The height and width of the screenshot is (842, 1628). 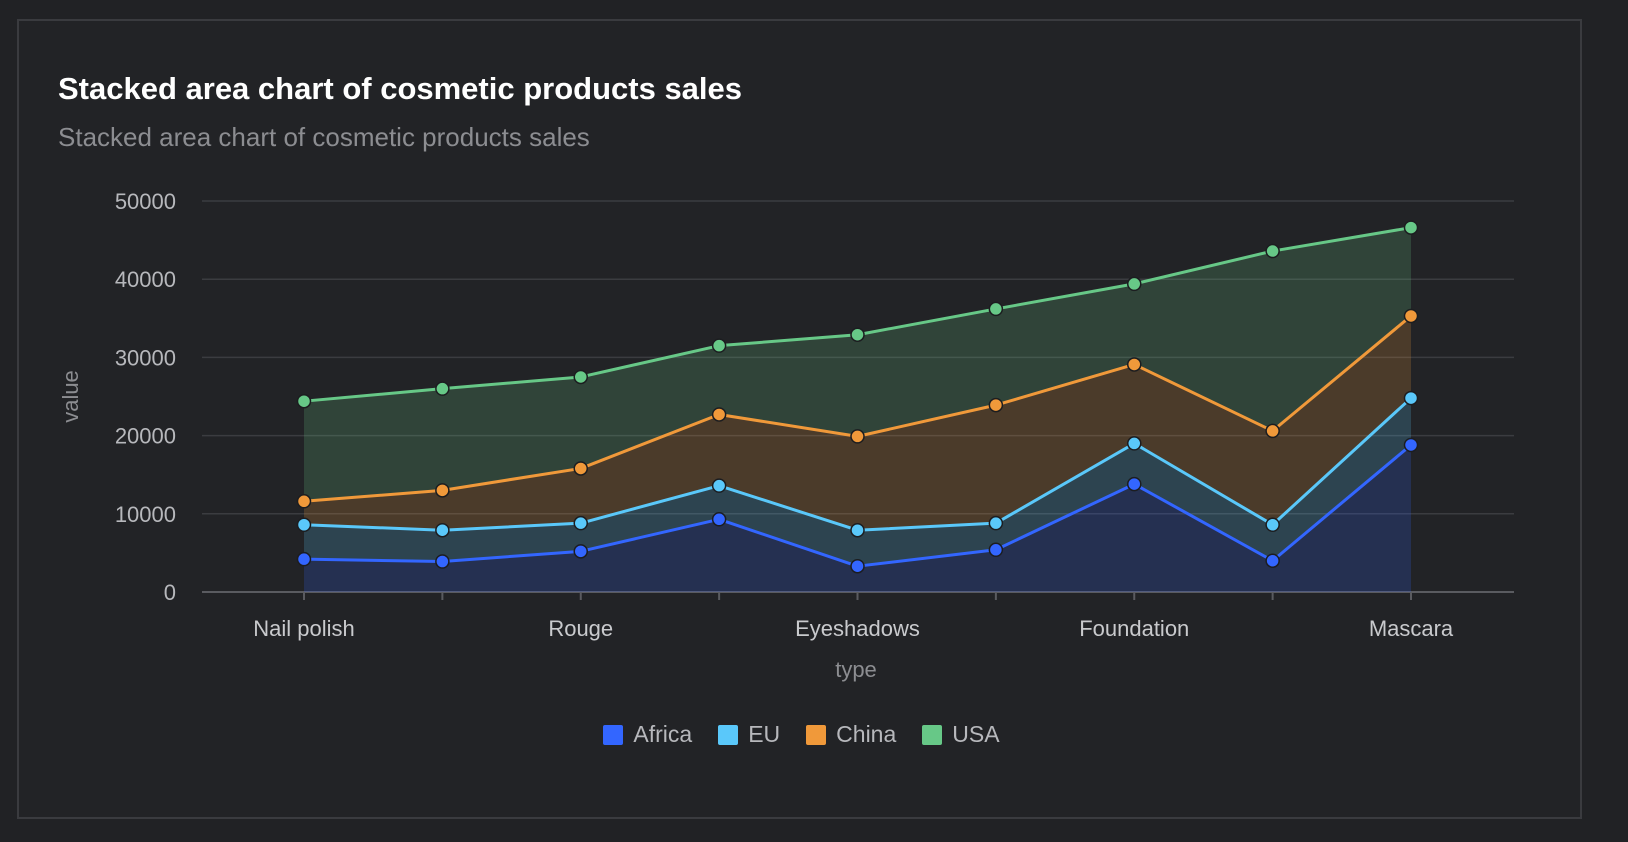 What do you see at coordinates (170, 592) in the screenshot?
I see `y-tick-label: 0` at bounding box center [170, 592].